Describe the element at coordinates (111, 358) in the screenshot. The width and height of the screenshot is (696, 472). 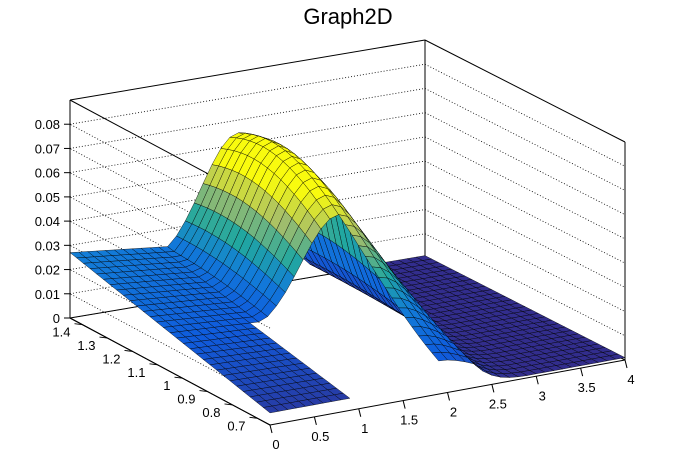
I see `y-tick-label: 1.2` at that location.